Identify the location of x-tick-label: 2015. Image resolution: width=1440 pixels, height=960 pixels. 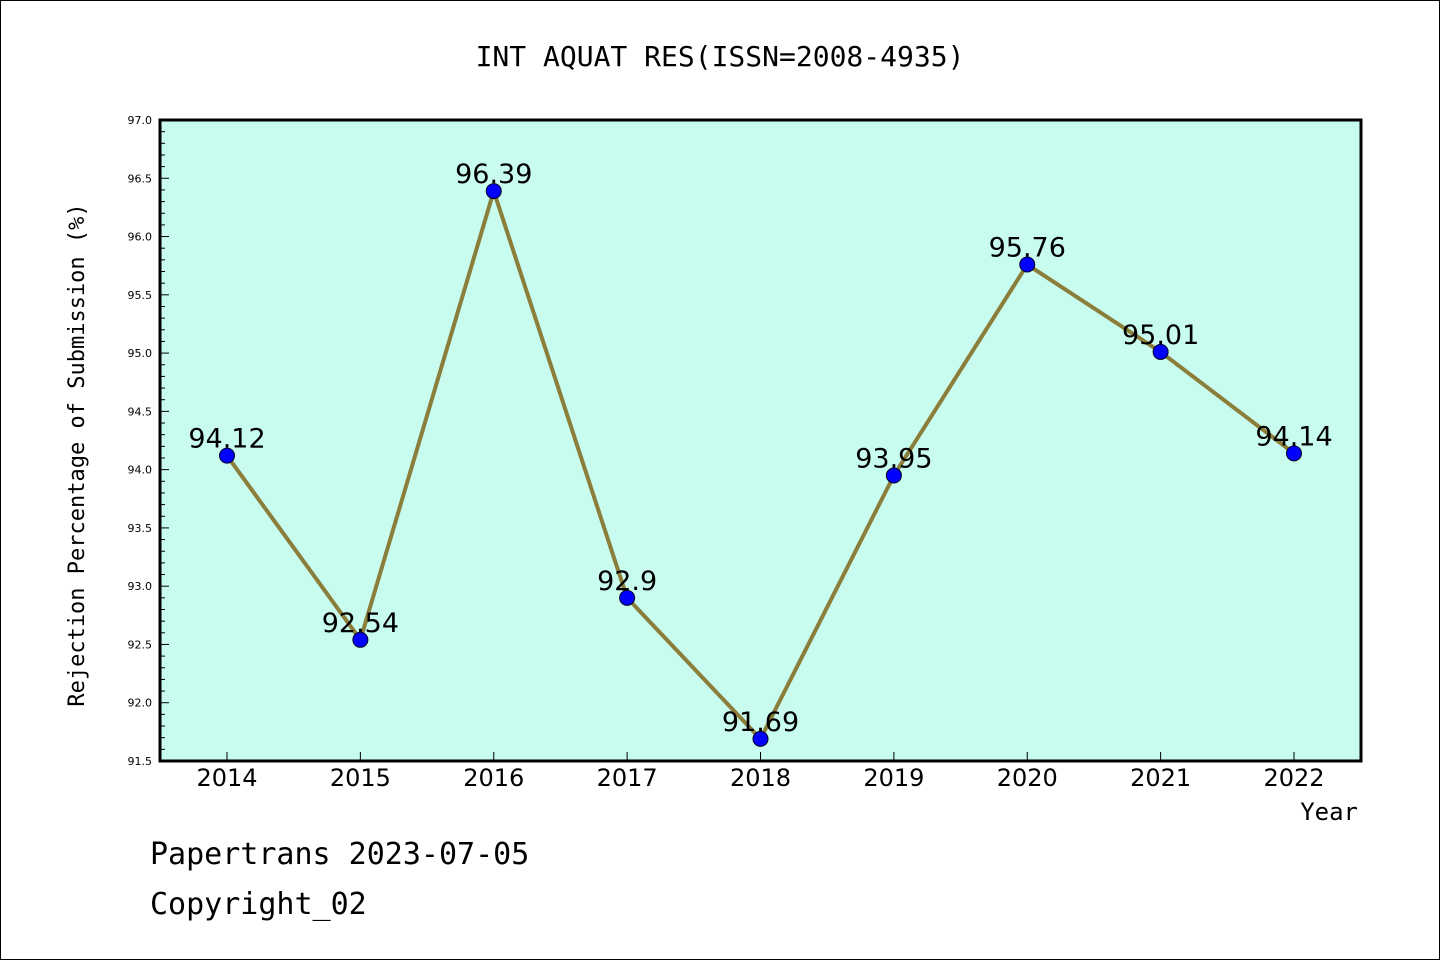
(360, 778).